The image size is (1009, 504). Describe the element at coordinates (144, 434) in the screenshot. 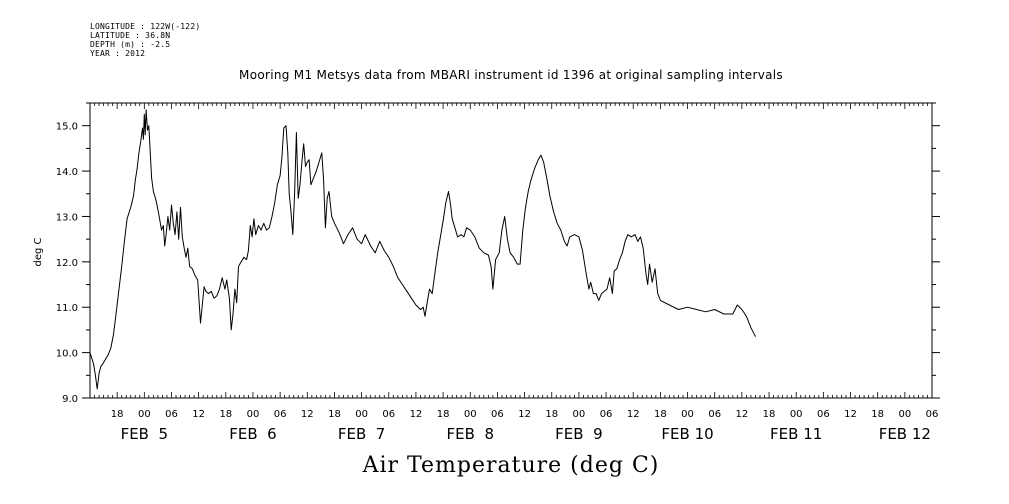

I see `x-day-label: FEB 5` at that location.